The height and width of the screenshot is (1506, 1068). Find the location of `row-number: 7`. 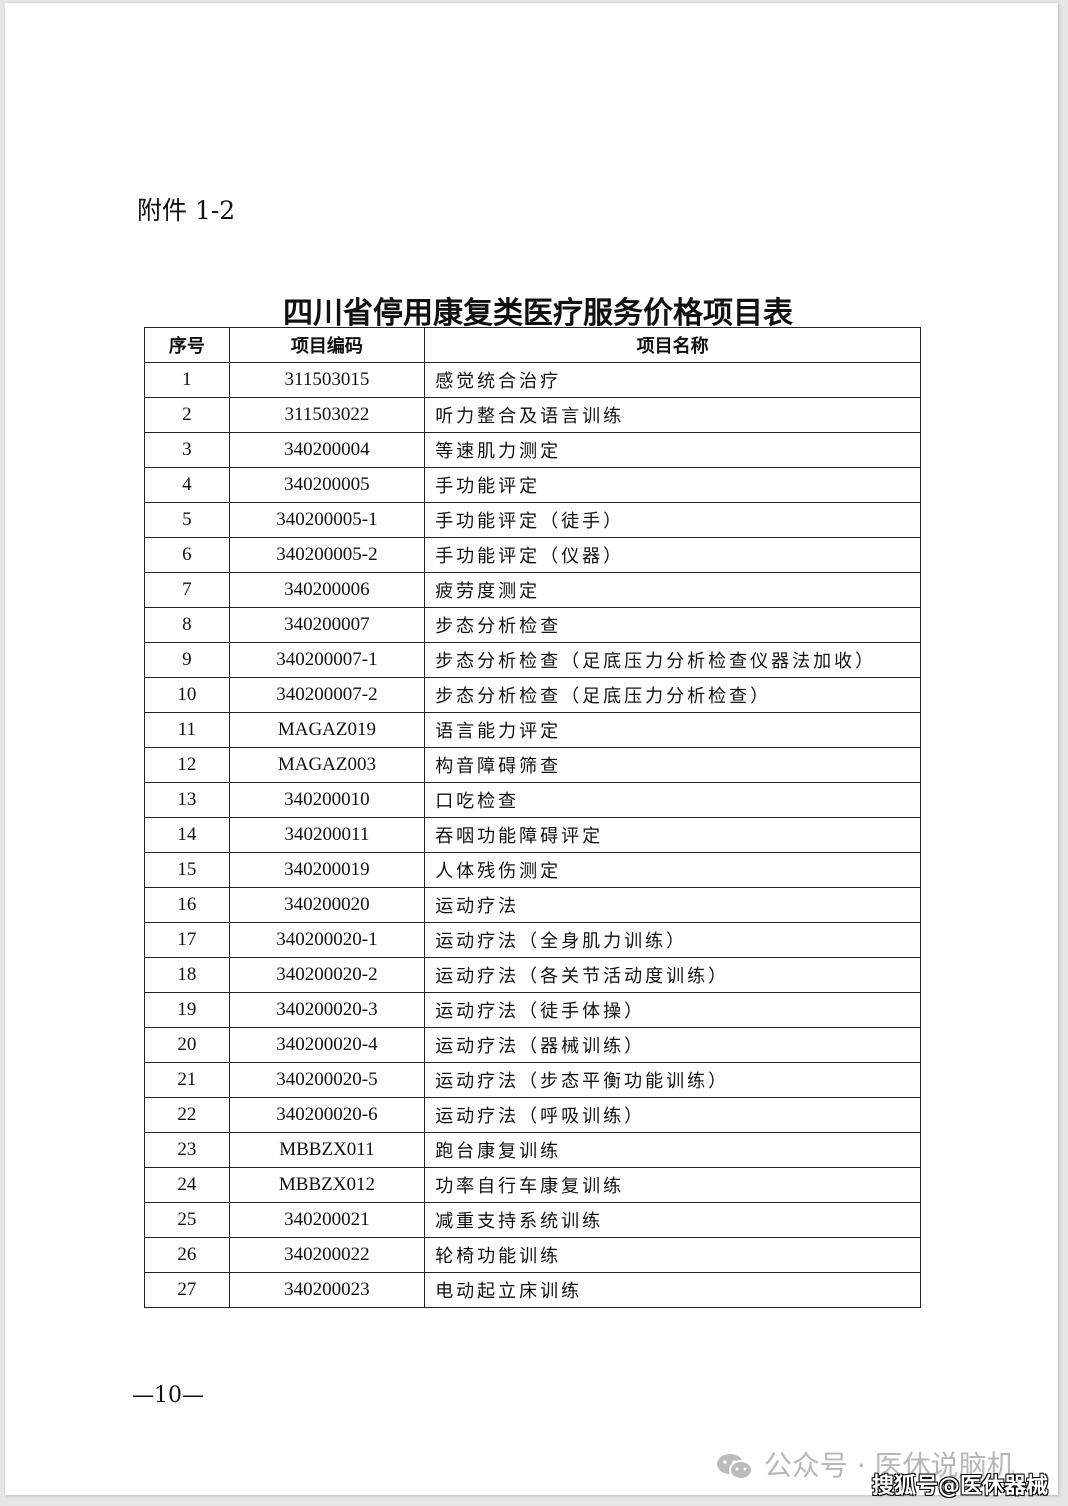

row-number: 7 is located at coordinates (187, 590).